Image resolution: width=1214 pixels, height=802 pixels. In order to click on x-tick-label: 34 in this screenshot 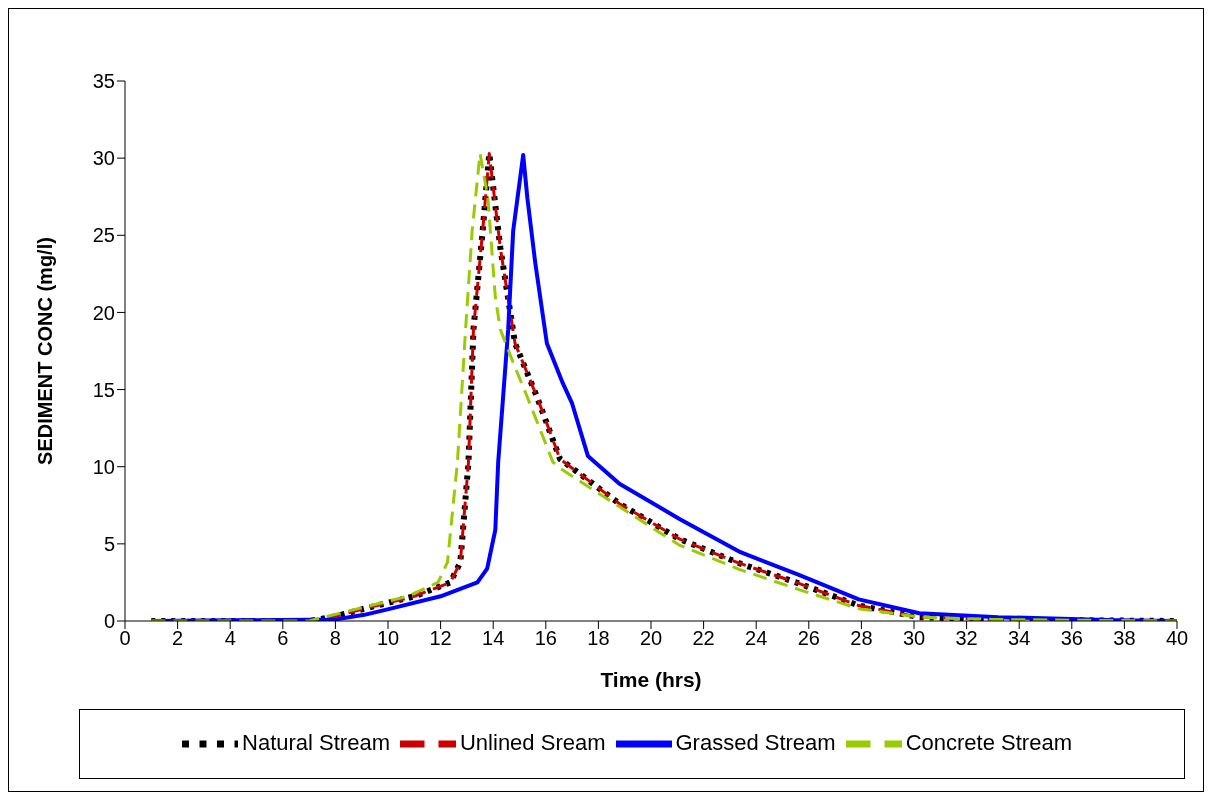, I will do `click(1019, 638)`.